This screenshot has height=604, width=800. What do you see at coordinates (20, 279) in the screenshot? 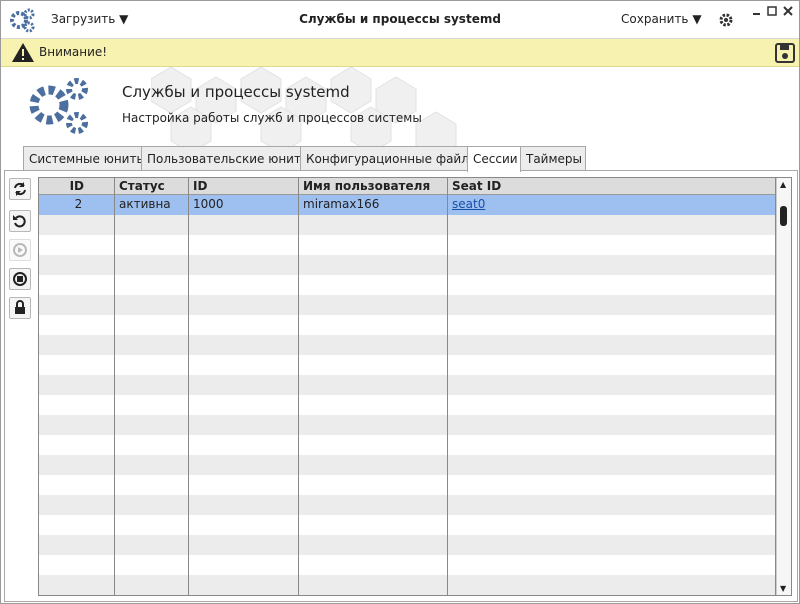
I see `stop-button` at bounding box center [20, 279].